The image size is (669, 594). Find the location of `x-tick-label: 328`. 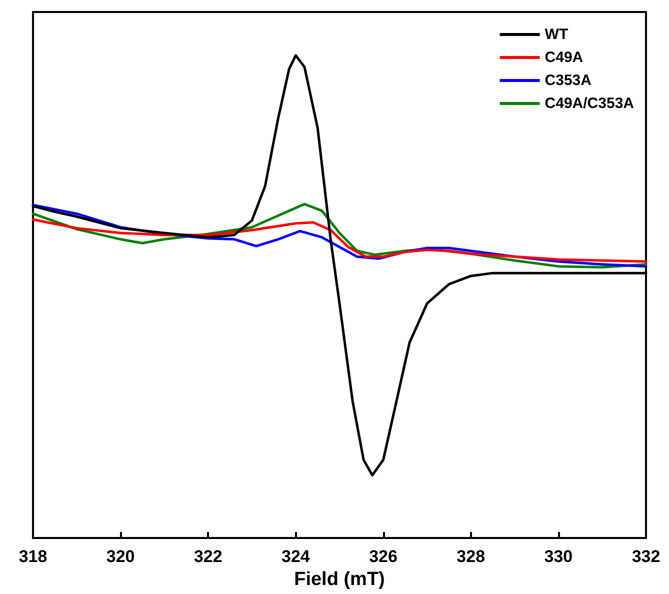

x-tick-label: 328 is located at coordinates (471, 556).